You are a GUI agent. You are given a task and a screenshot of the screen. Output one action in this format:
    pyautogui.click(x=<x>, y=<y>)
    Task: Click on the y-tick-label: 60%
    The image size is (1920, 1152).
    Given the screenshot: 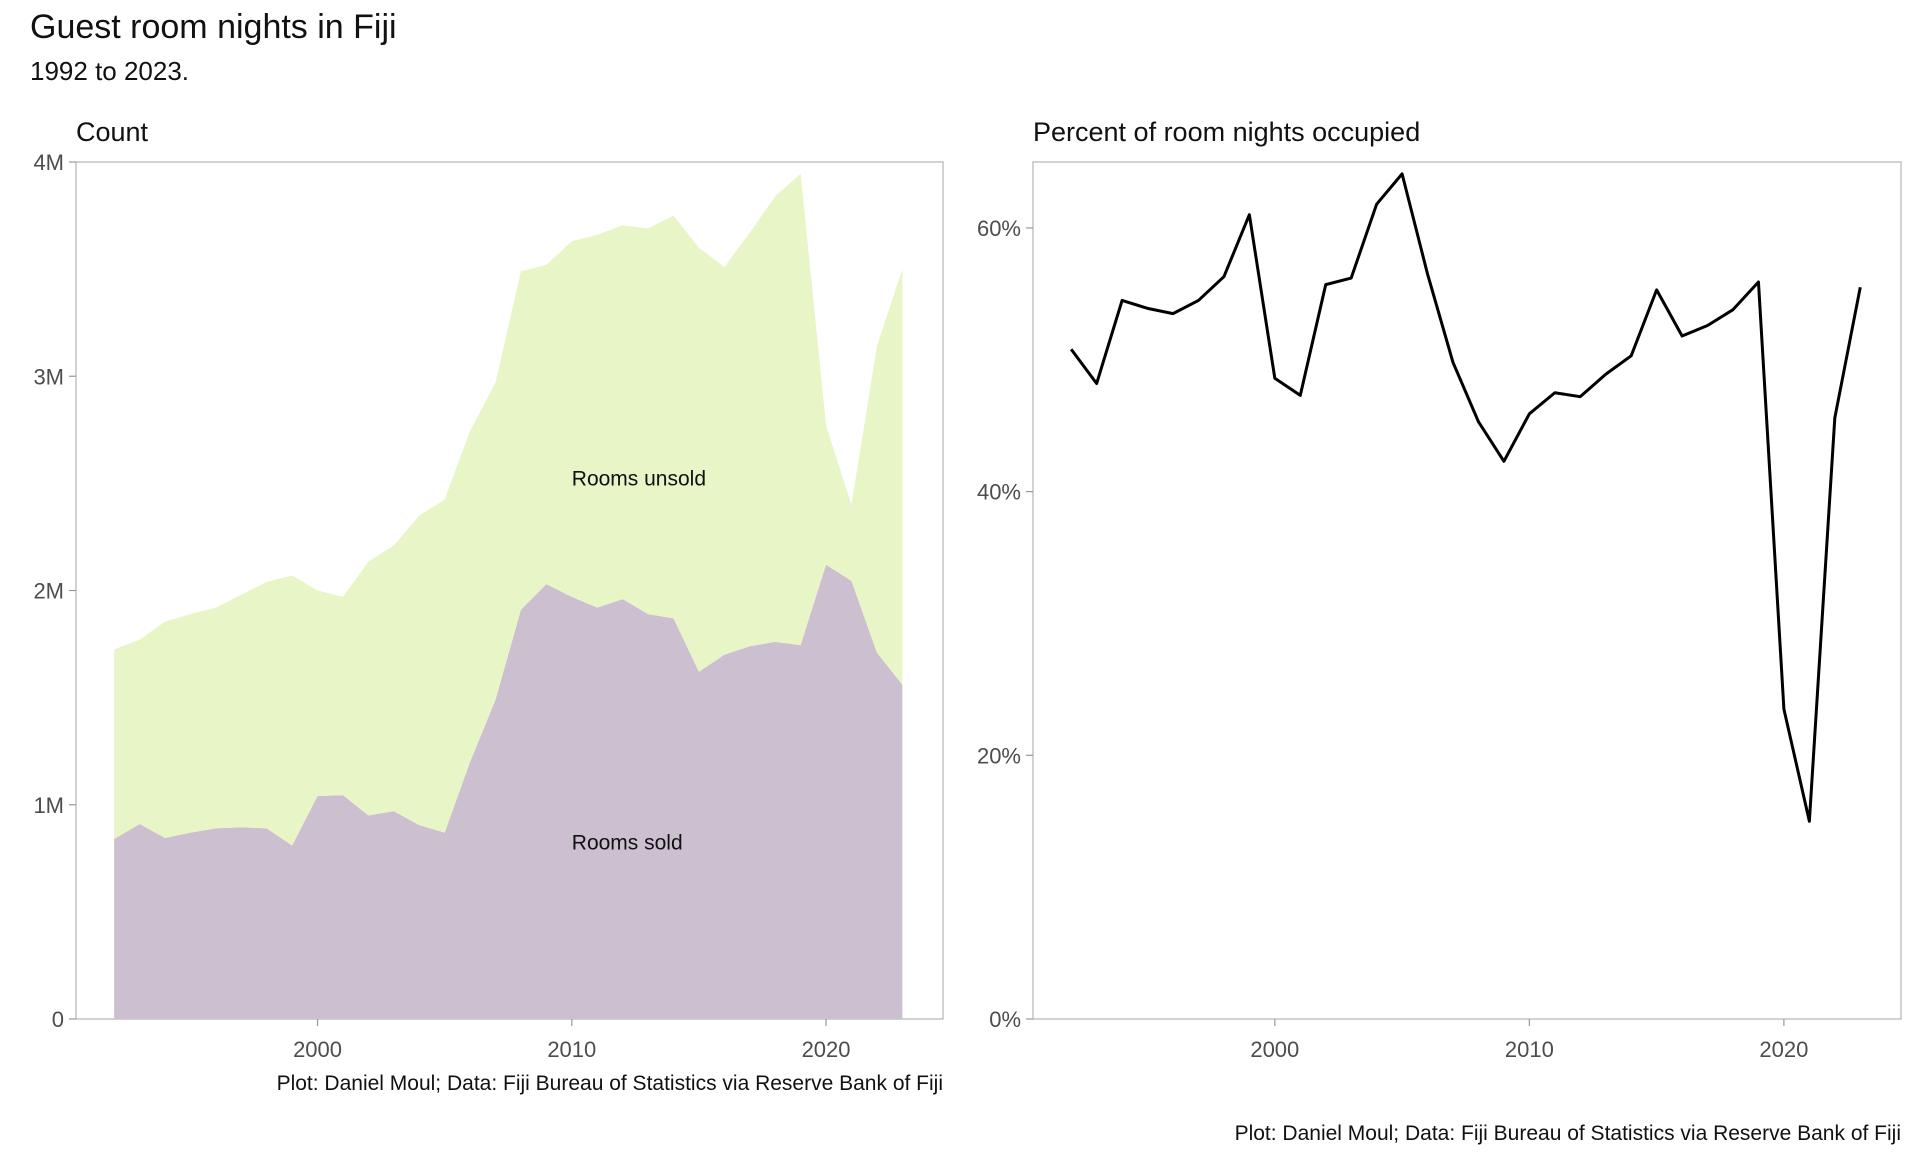 What is the action you would take?
    pyautogui.click(x=999, y=228)
    